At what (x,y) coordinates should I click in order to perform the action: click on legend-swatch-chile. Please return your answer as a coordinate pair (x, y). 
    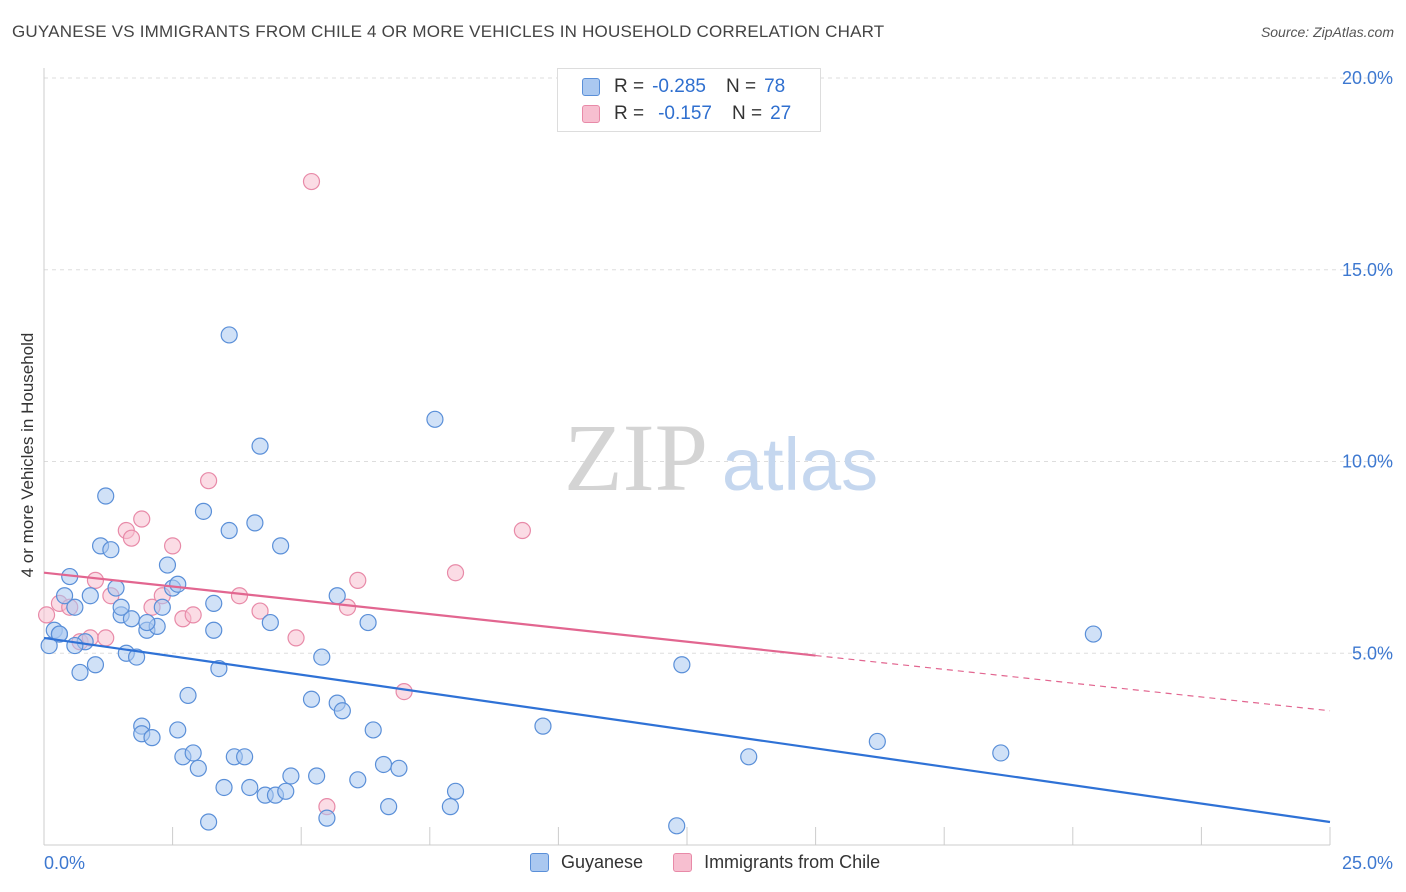
    Looking at the image, I should click on (683, 862).